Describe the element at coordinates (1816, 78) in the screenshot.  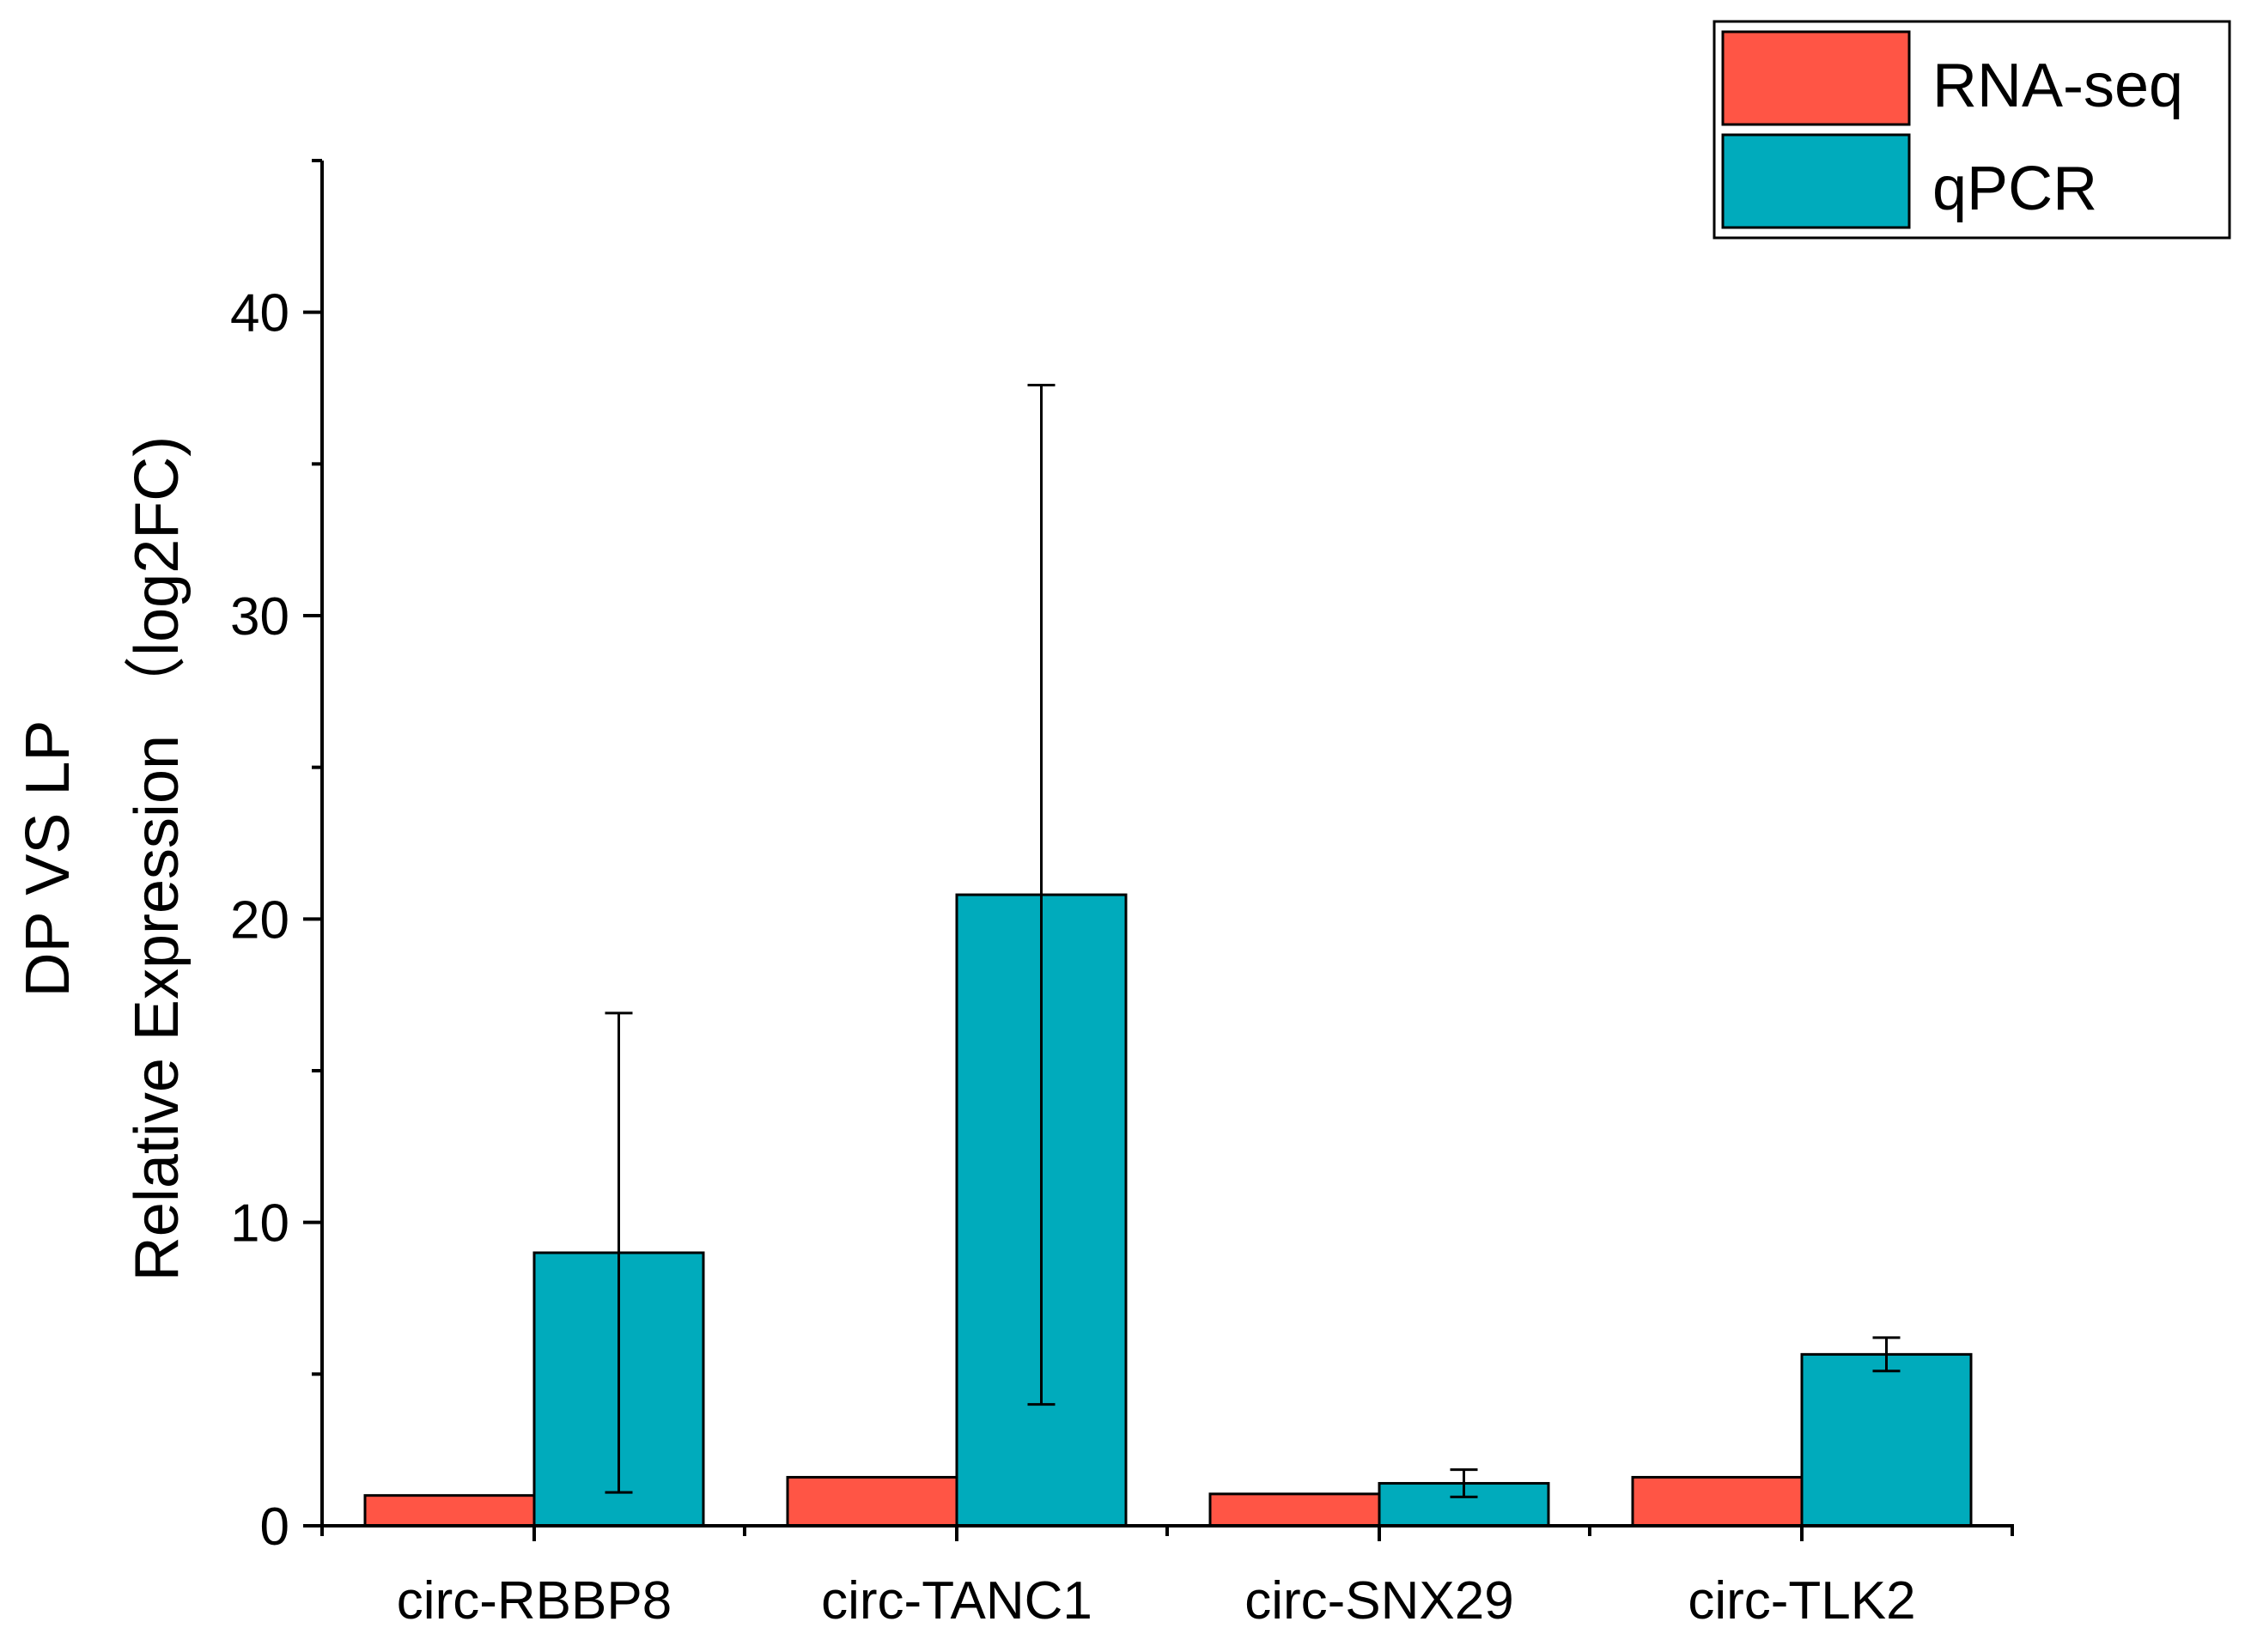
I see `legend-swatch-rna-seq` at that location.